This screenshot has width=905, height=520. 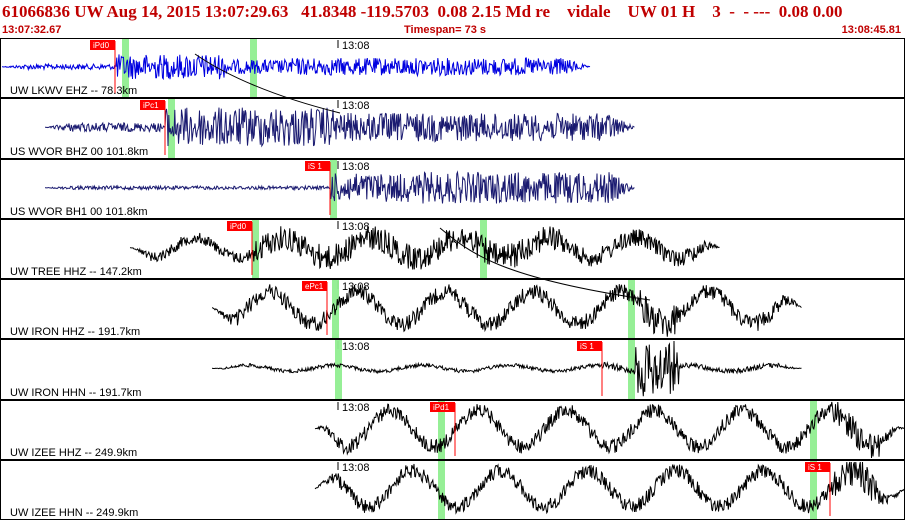 I want to click on channel-label: UW IRON HHN -- 191.7km, so click(x=75, y=393).